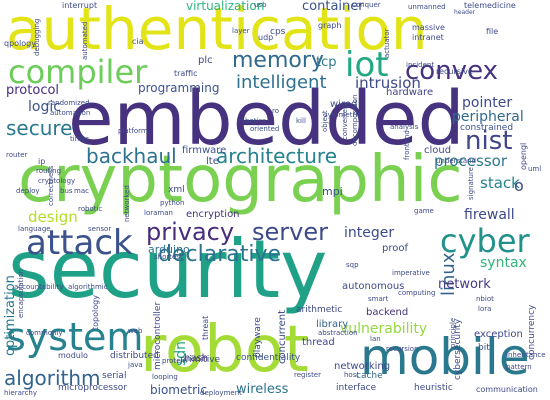 The height and width of the screenshot is (400, 550). I want to click on word-interface: interface, so click(356, 388).